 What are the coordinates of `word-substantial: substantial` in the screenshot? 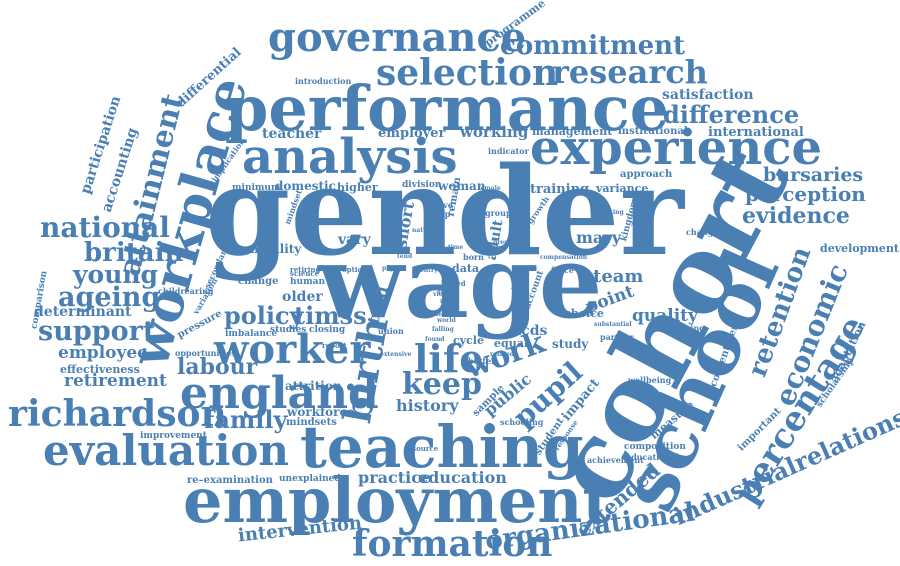 It's located at (613, 324).